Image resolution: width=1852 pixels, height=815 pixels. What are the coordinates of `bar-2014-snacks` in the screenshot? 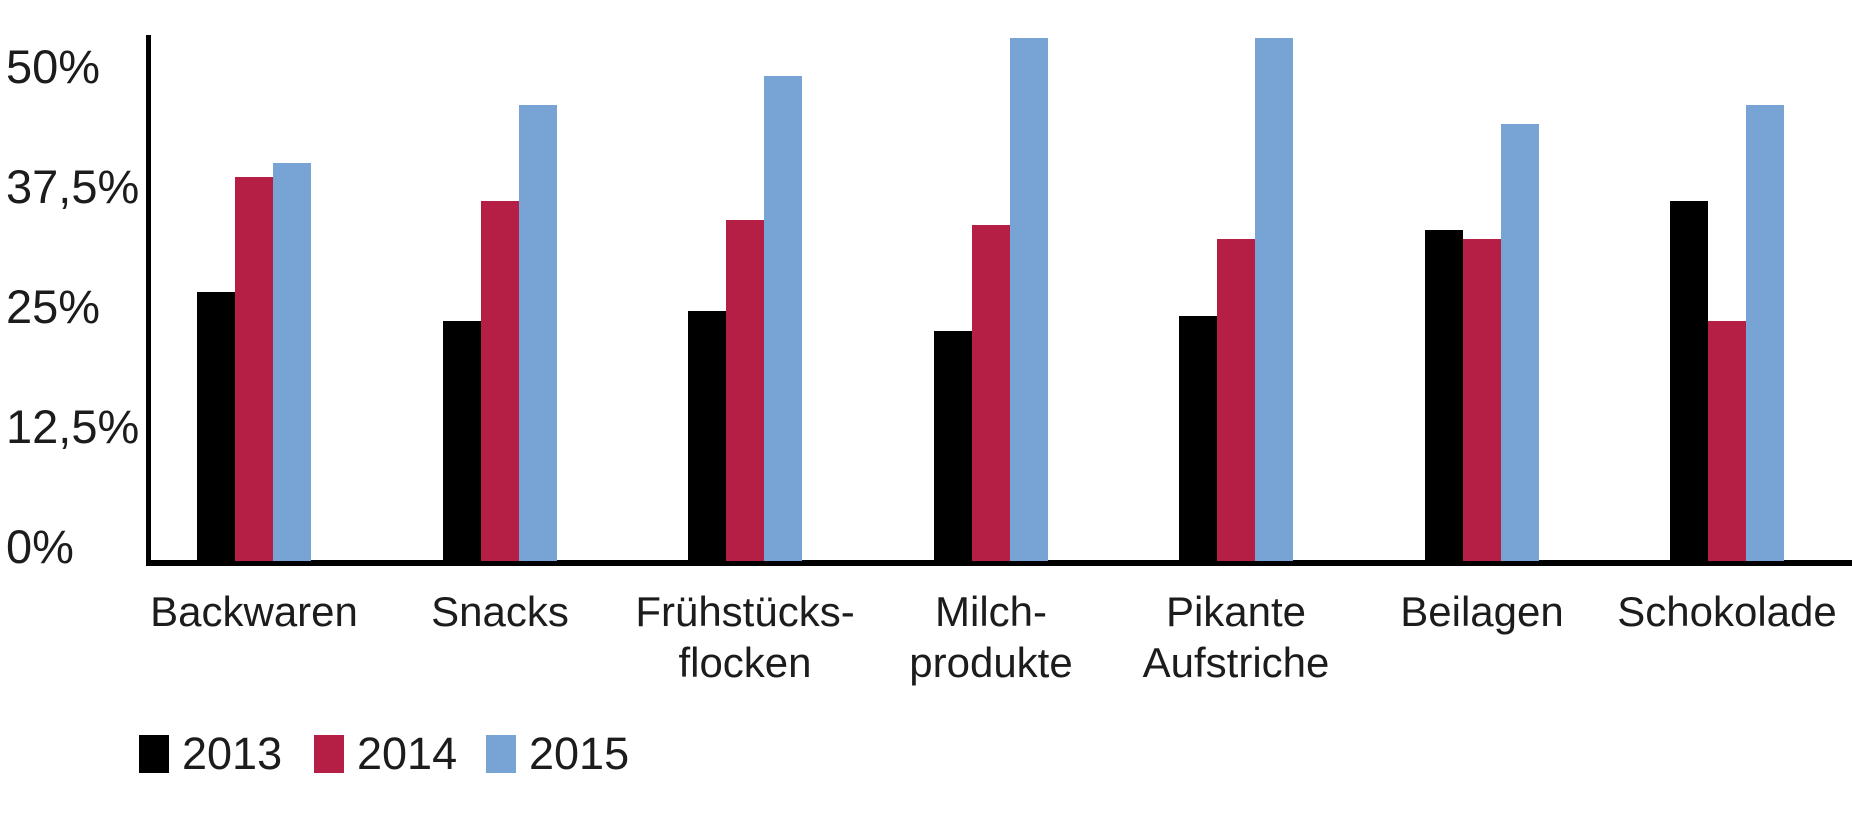 It's located at (500, 381).